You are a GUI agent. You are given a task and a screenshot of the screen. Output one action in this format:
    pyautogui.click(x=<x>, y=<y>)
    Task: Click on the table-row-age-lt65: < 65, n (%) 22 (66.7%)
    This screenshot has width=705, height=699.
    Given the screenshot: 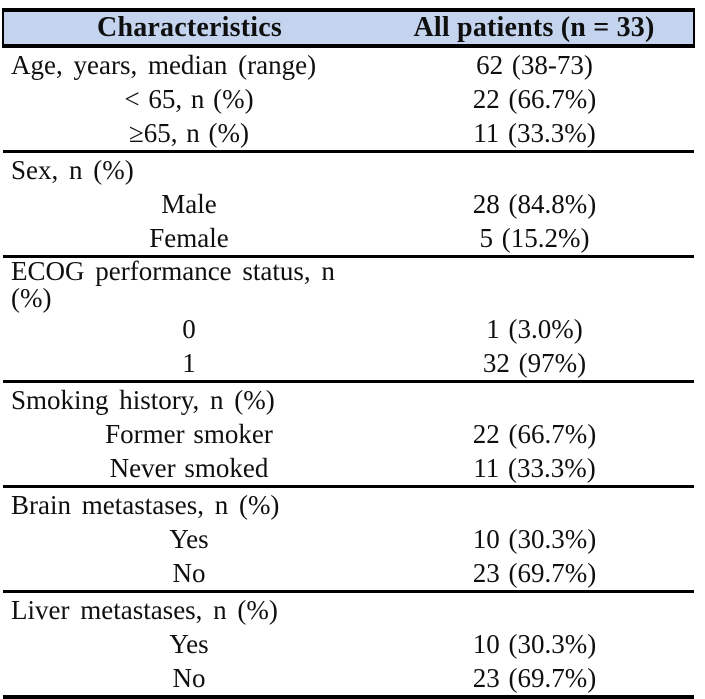 What is the action you would take?
    pyautogui.click(x=348, y=99)
    